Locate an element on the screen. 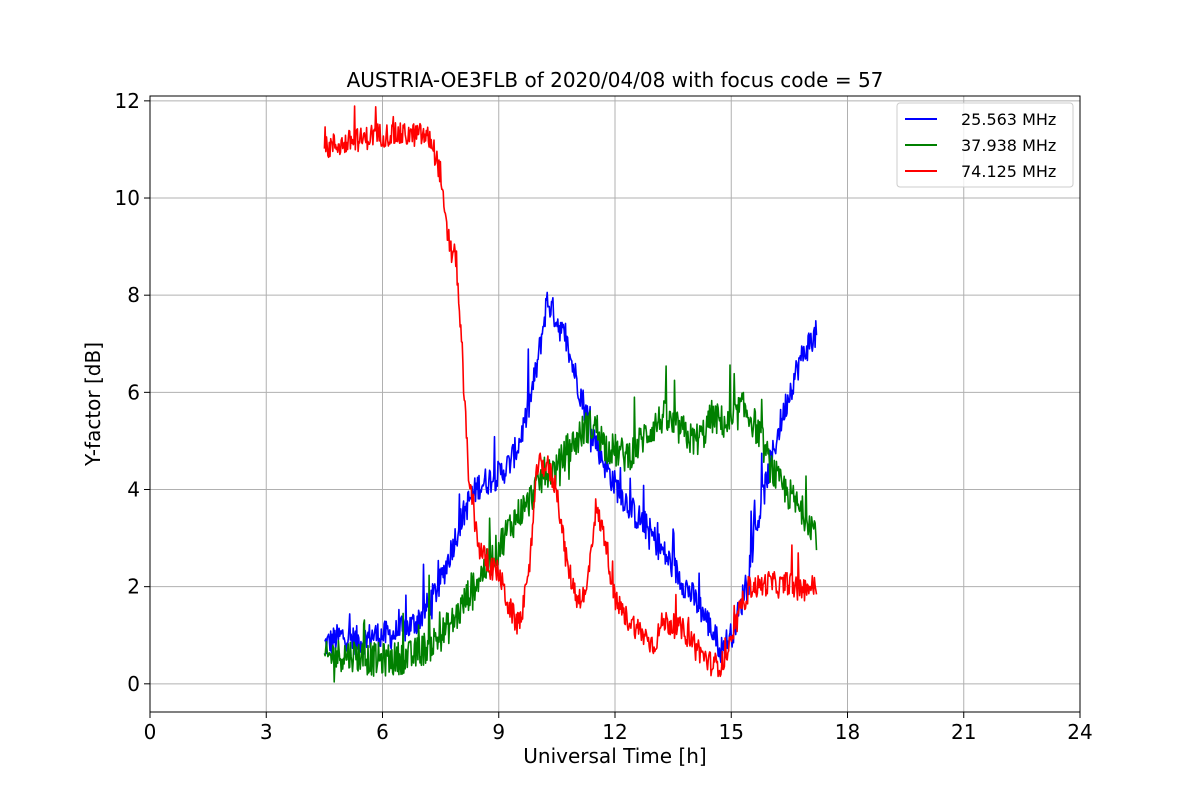 The image size is (1200, 804). x-tick-label: 24 is located at coordinates (1079, 732).